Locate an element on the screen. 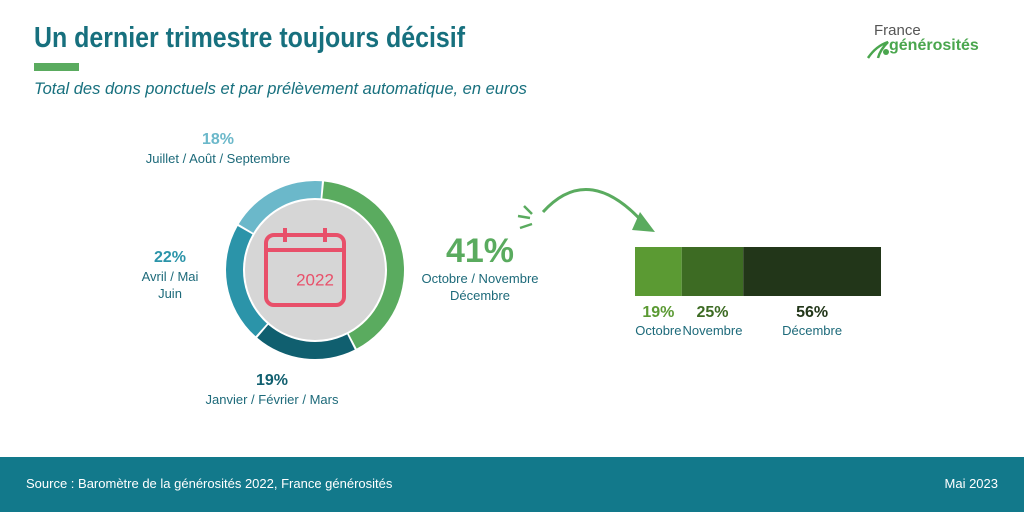  legend-label: Octobre is located at coordinates (658, 330).